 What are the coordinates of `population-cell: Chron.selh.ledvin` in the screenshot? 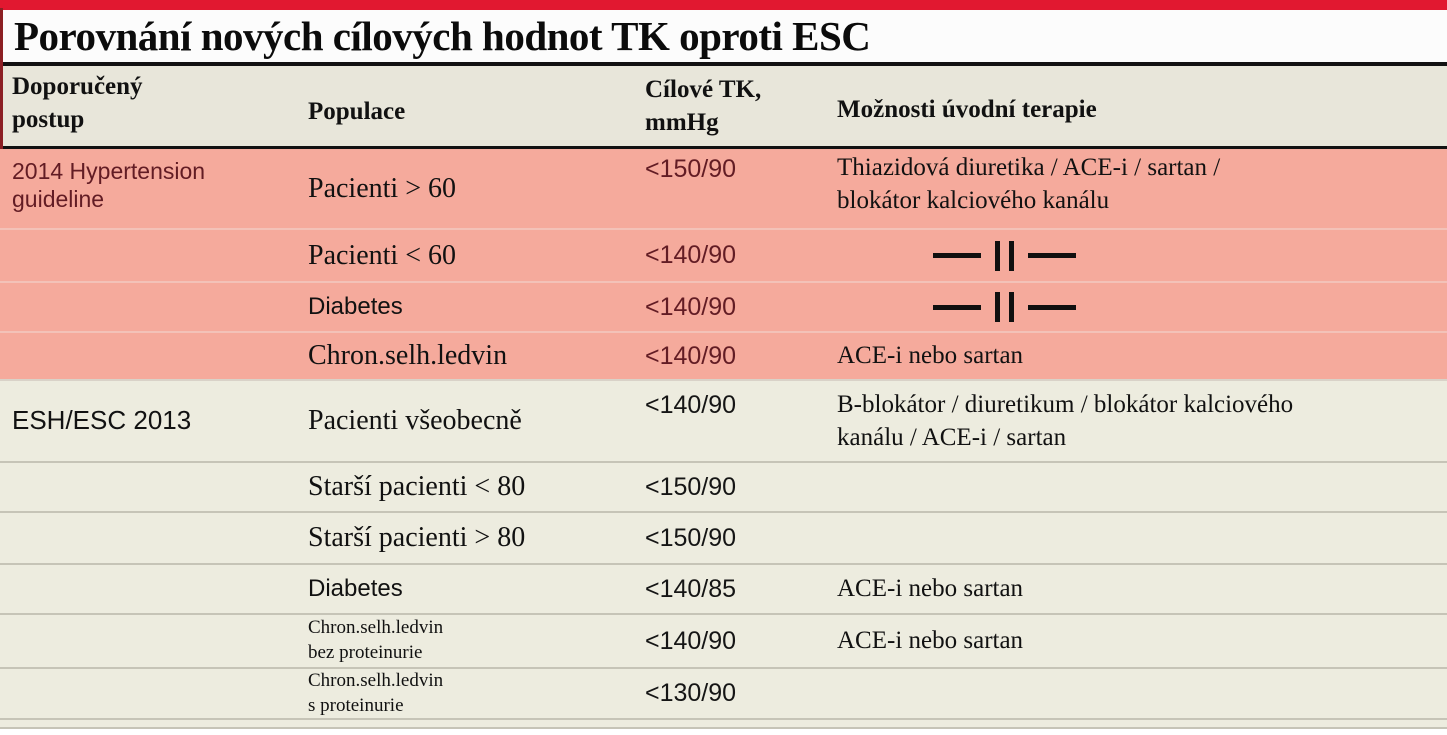 It's located at (408, 355).